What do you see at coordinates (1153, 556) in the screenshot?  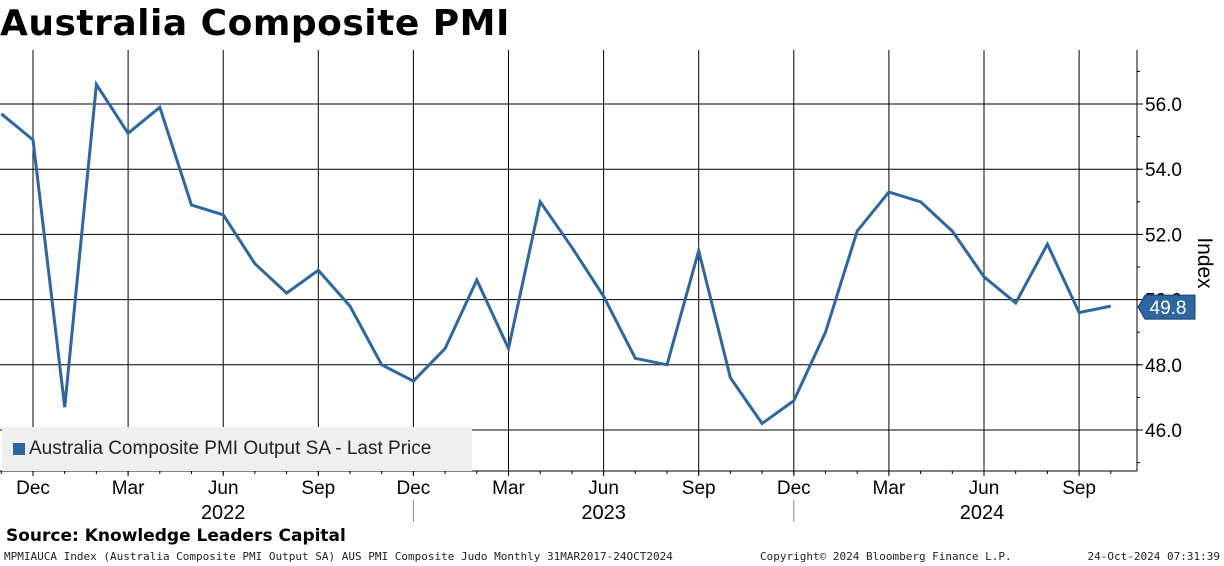 I see `footer-timestamp: 24-Oct-2024 07:31:39` at bounding box center [1153, 556].